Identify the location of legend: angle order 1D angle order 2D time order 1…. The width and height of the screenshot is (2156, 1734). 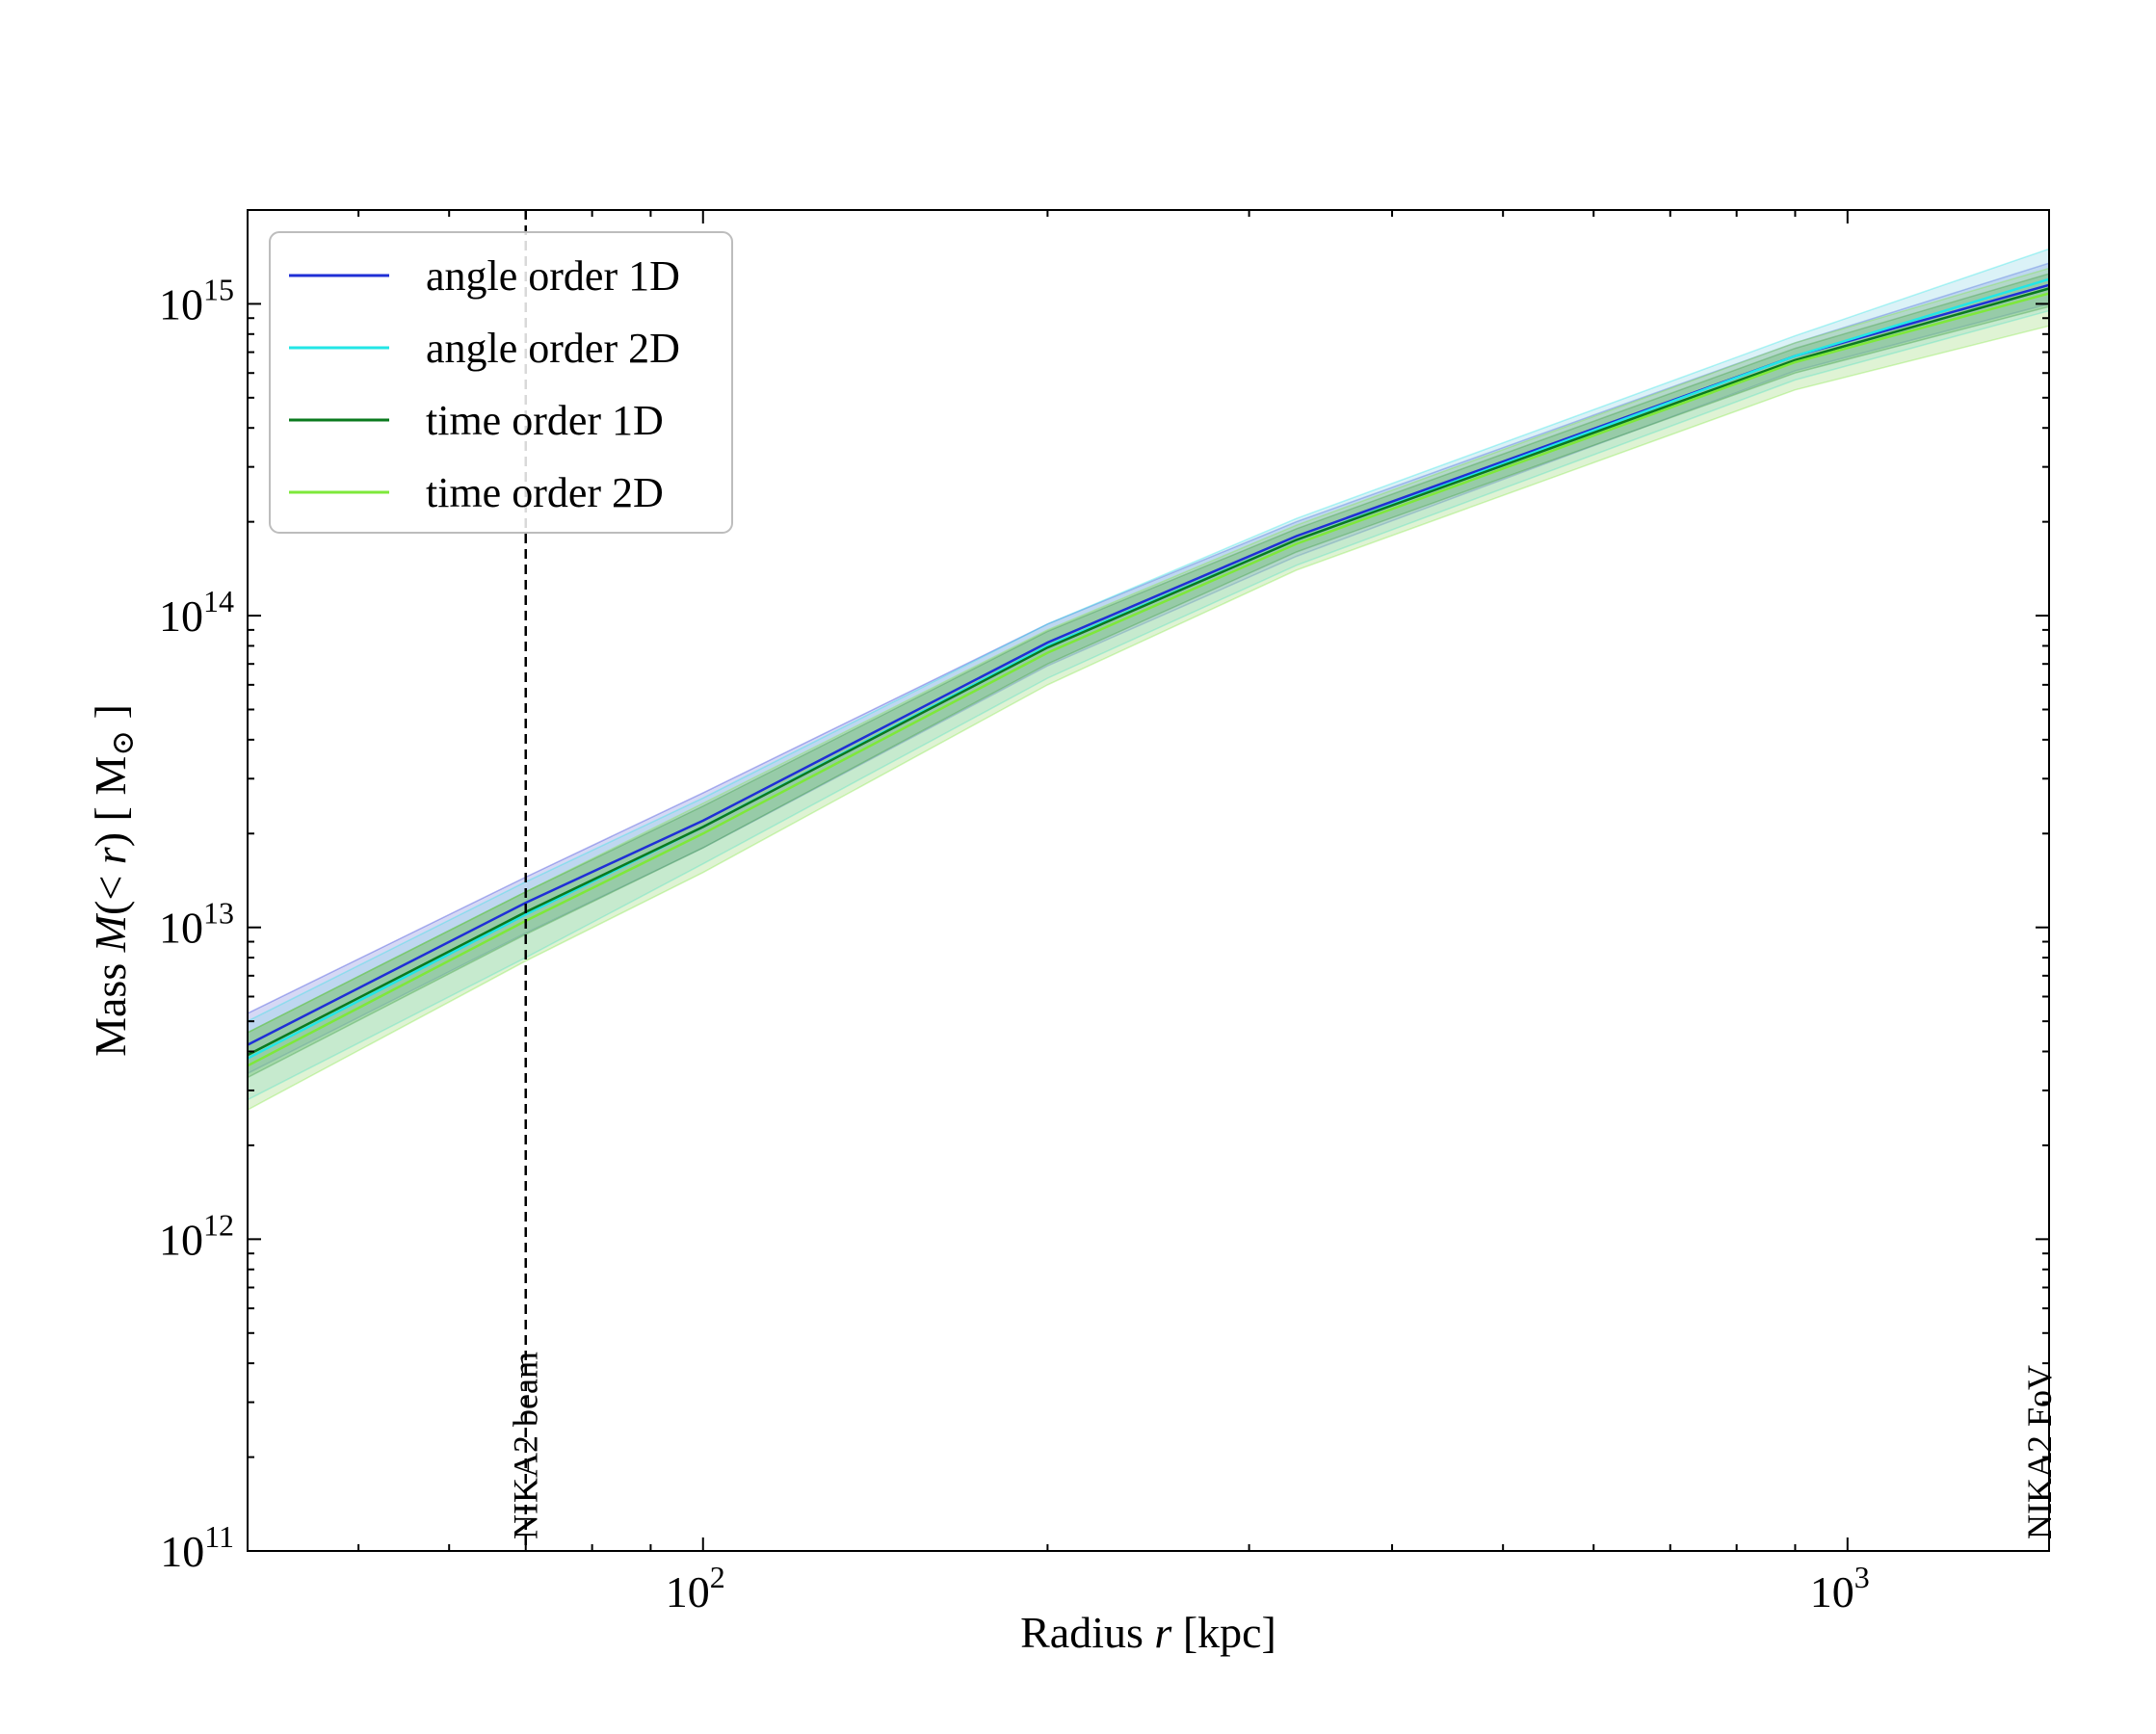
(501, 382).